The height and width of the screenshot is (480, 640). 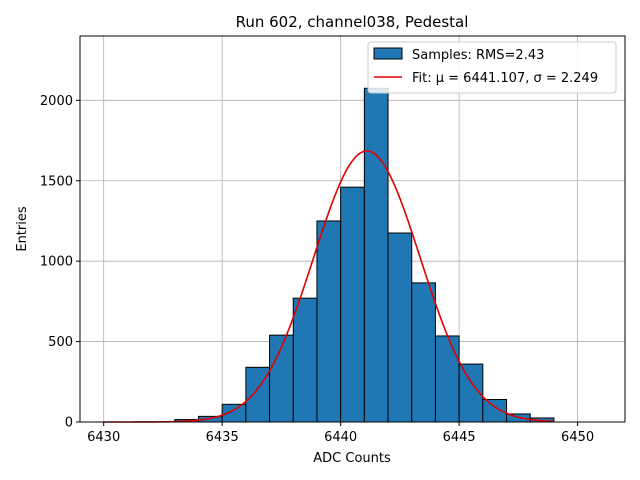 What do you see at coordinates (56, 262) in the screenshot?
I see `y-tick-label: 1000` at bounding box center [56, 262].